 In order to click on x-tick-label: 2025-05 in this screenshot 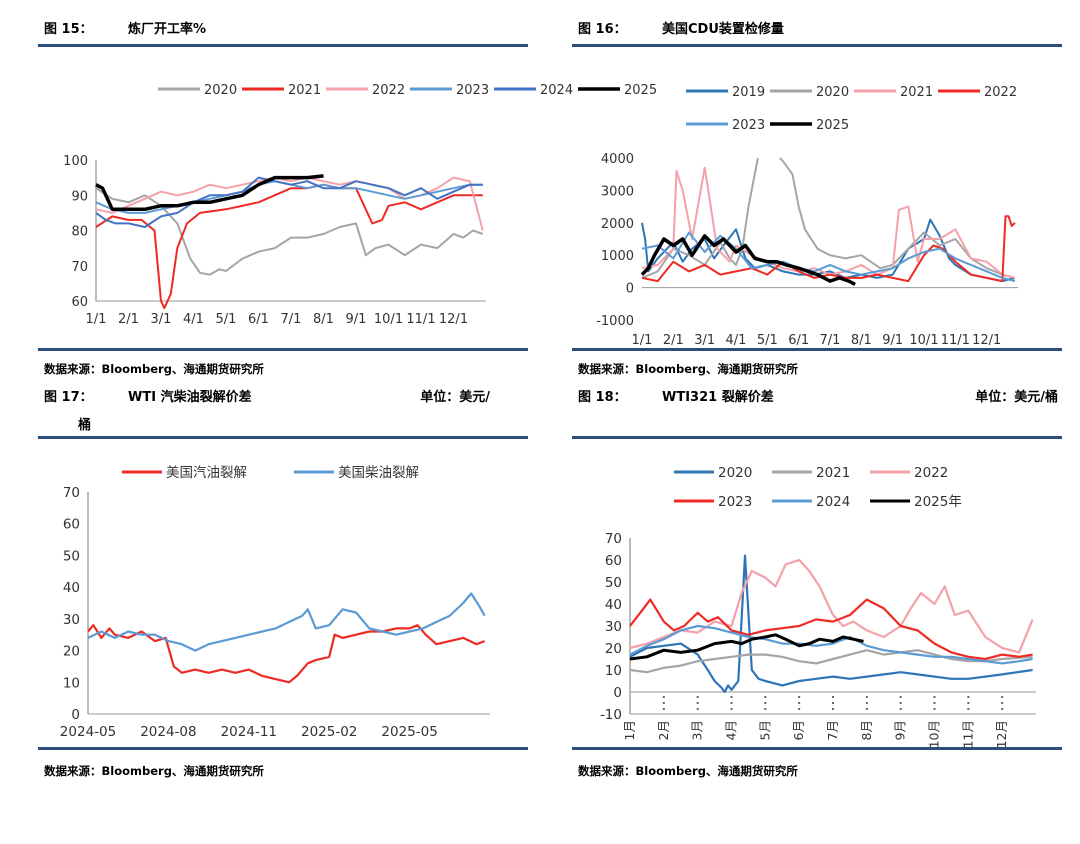, I will do `click(409, 732)`.